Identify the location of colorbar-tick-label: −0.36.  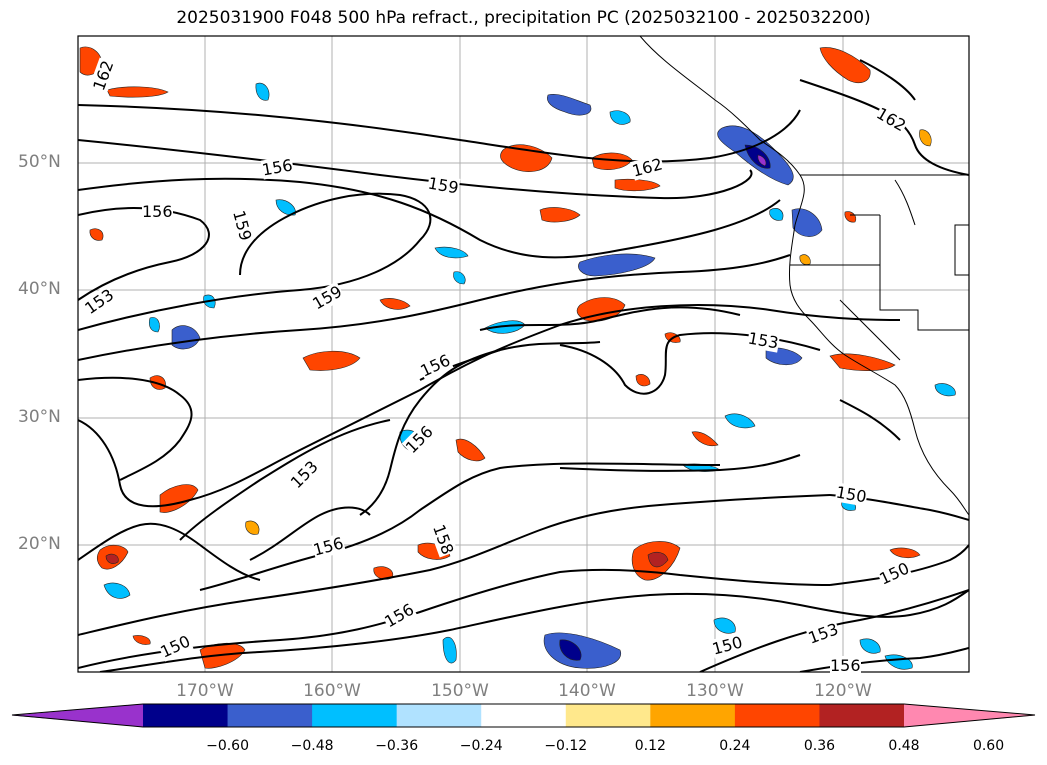
(397, 746).